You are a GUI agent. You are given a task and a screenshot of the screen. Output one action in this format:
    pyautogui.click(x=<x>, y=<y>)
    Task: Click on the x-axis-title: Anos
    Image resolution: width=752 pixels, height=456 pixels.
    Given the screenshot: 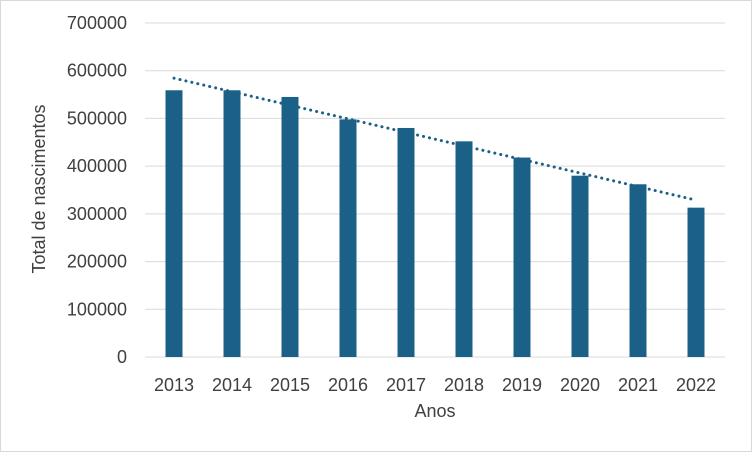 What is the action you would take?
    pyautogui.click(x=434, y=411)
    